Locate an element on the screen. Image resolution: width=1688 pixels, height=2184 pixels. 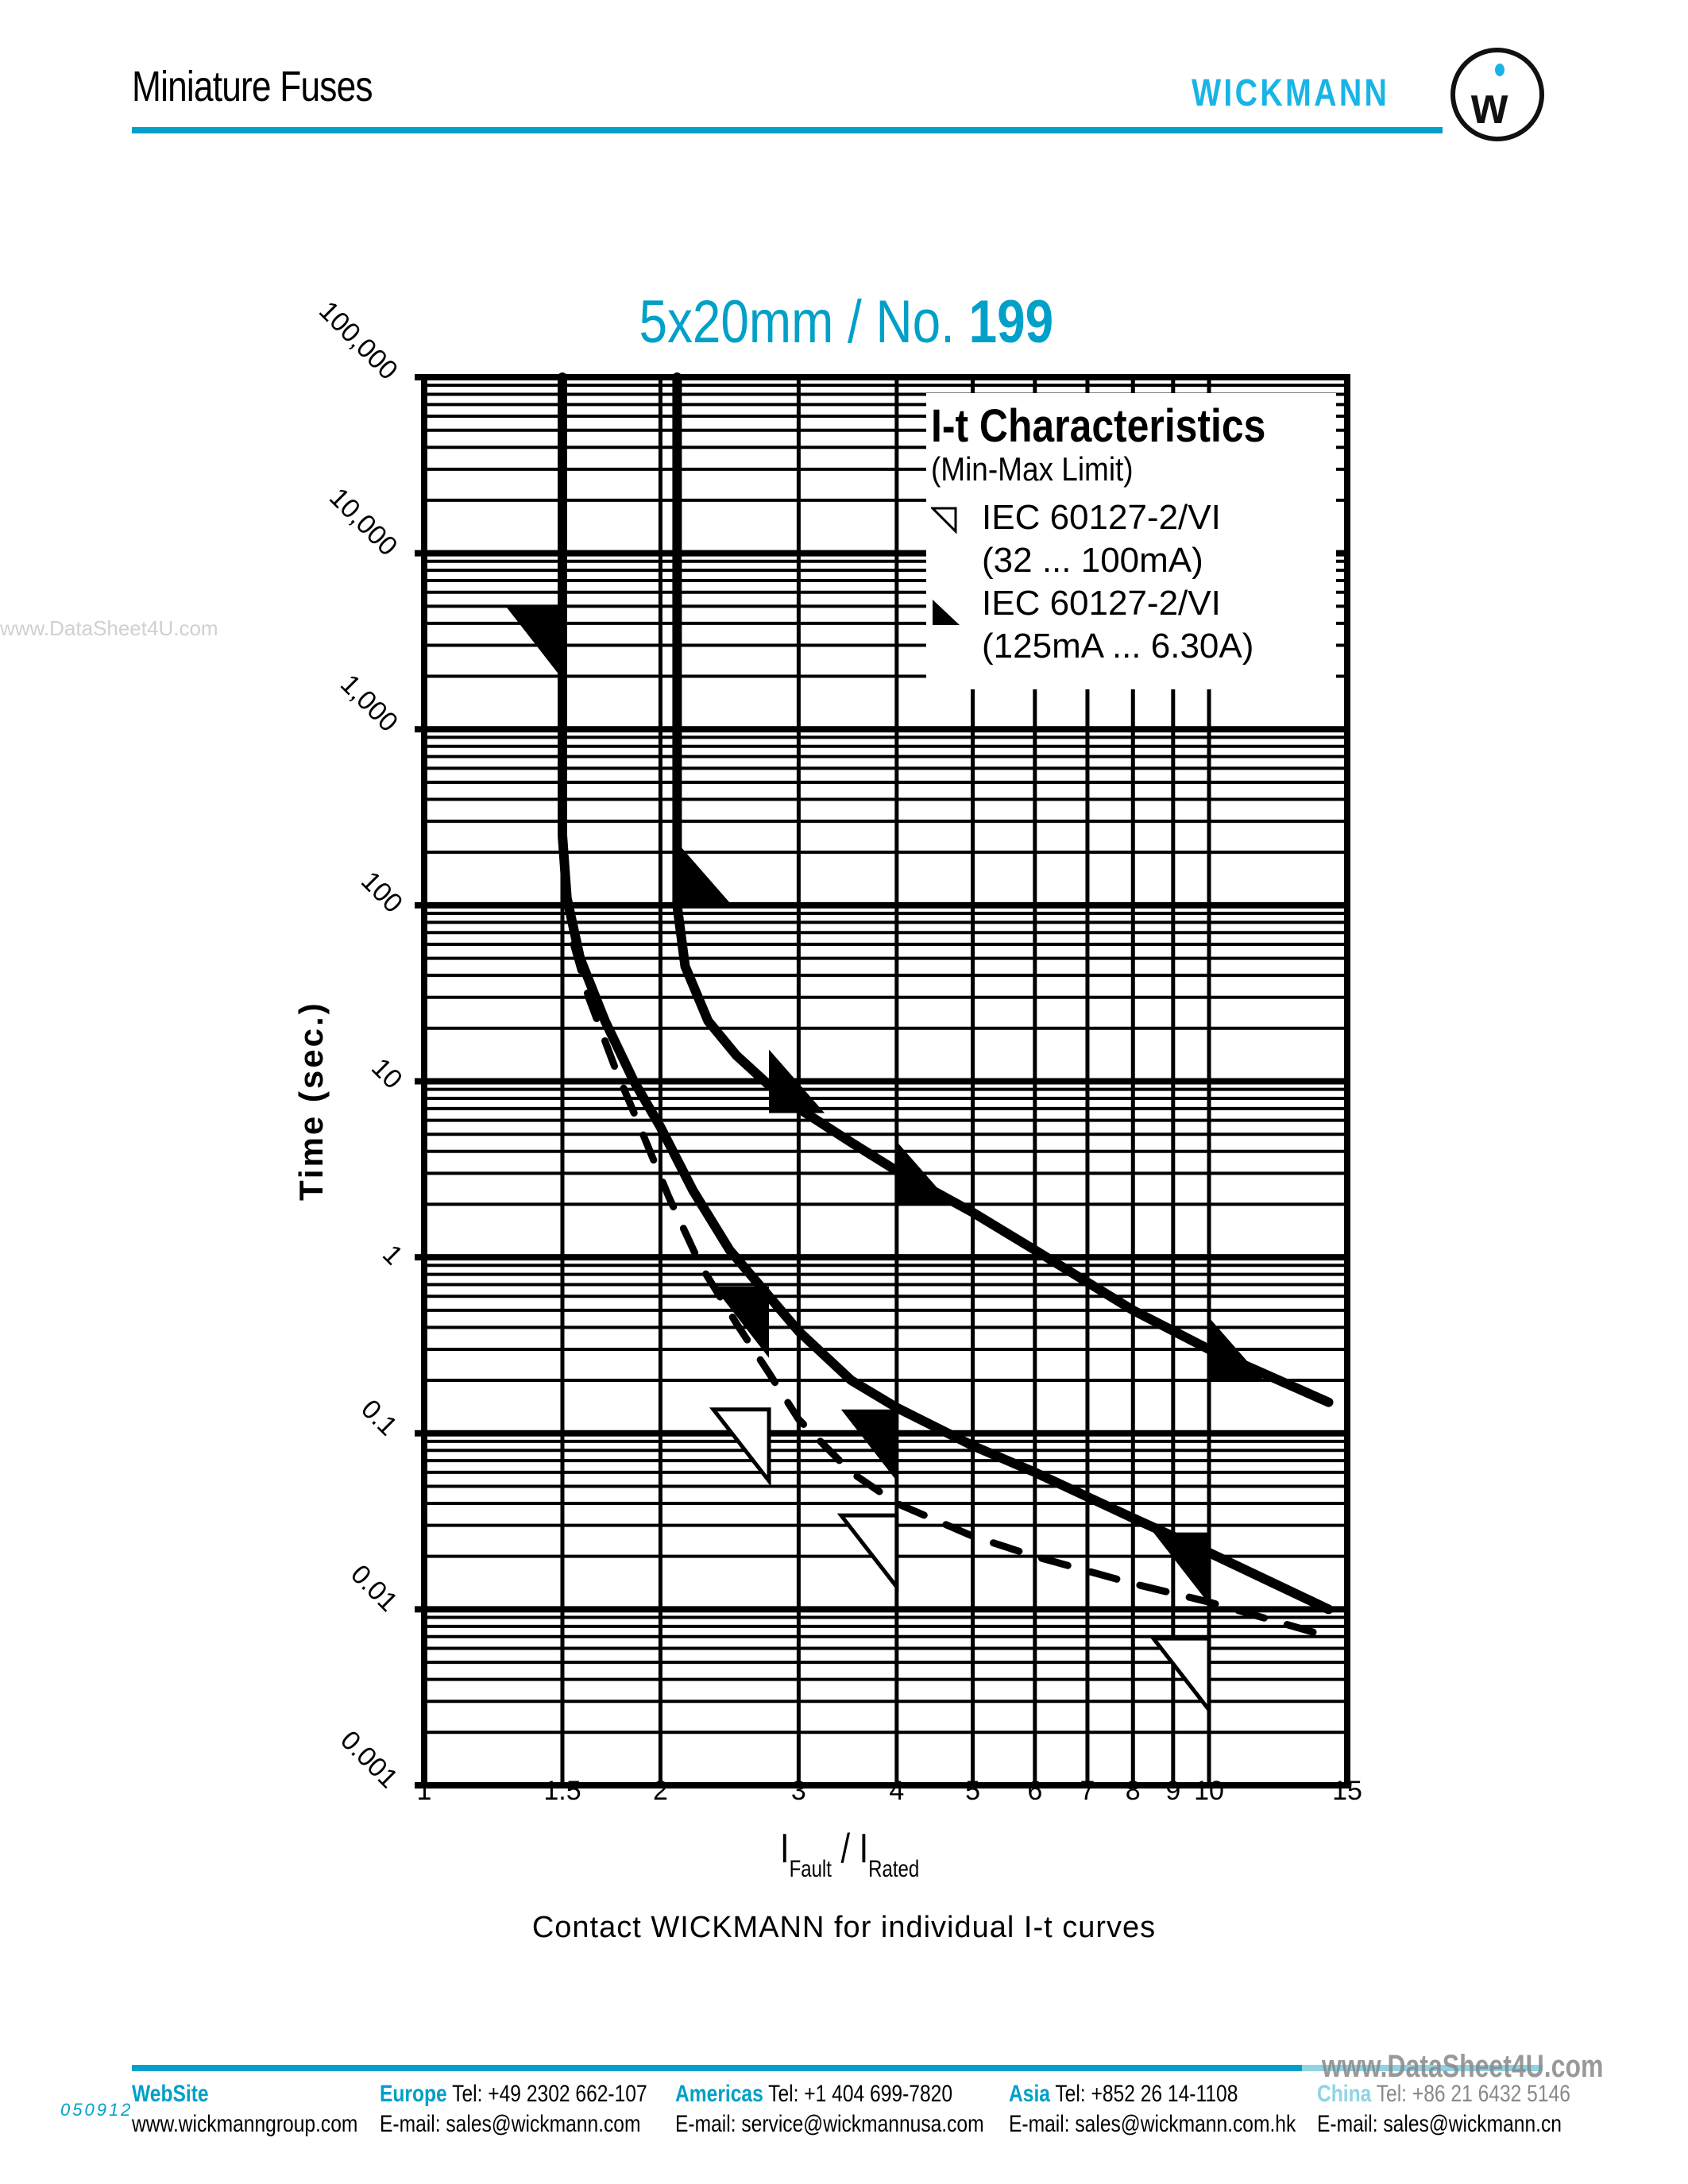
footer-region-label: Europe is located at coordinates (414, 2094).